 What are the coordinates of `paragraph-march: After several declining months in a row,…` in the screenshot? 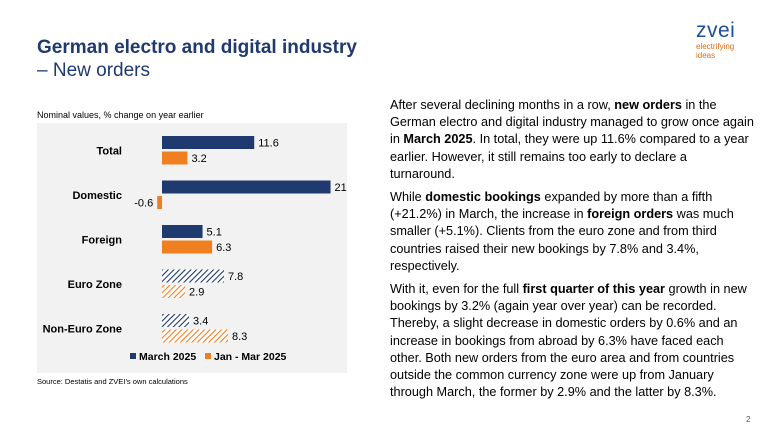 It's located at (572, 140).